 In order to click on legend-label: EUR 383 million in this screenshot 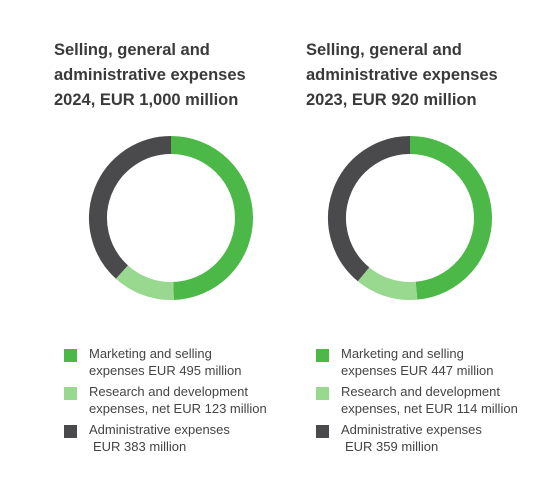, I will do `click(140, 446)`.